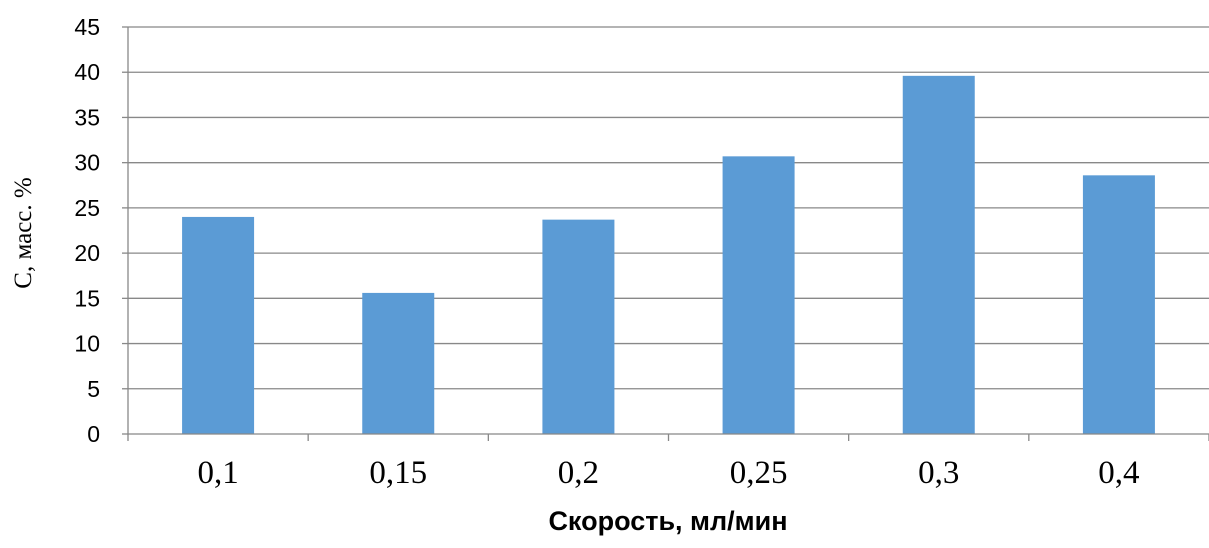  I want to click on y-tick-label: 0, so click(93, 434).